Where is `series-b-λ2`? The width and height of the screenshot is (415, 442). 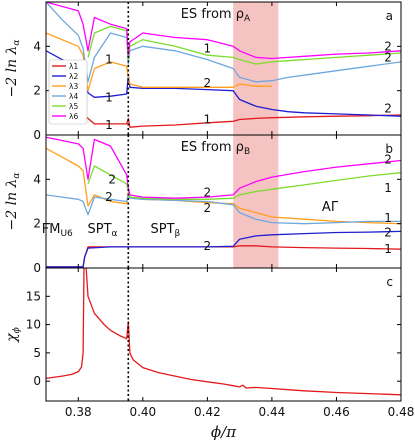
series-b-λ2 is located at coordinates (223, 249).